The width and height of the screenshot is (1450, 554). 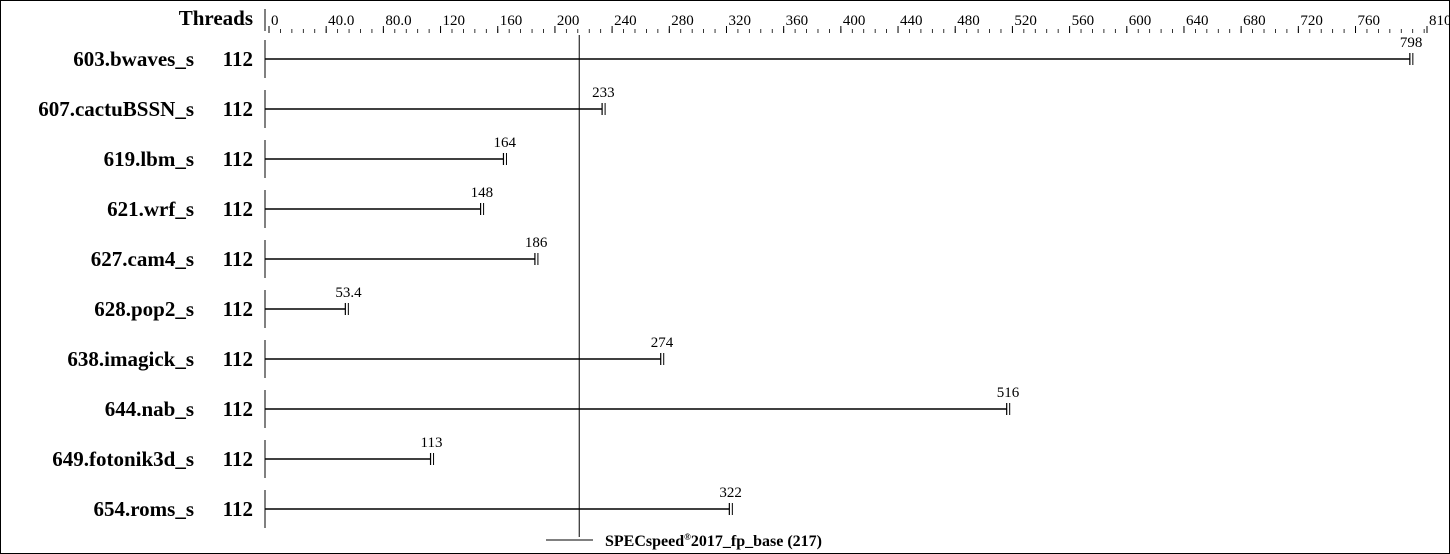 I want to click on data-label: 233, so click(x=603, y=93).